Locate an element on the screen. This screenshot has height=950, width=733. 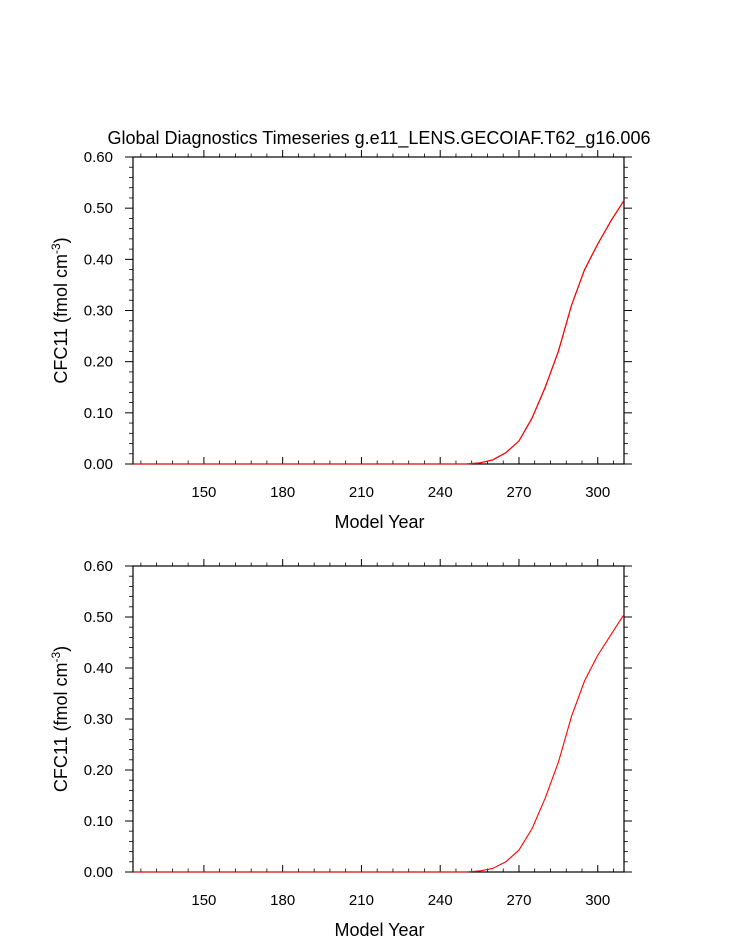
panel-2-yaxis-title-superscript: -3 is located at coordinates (56, 656).